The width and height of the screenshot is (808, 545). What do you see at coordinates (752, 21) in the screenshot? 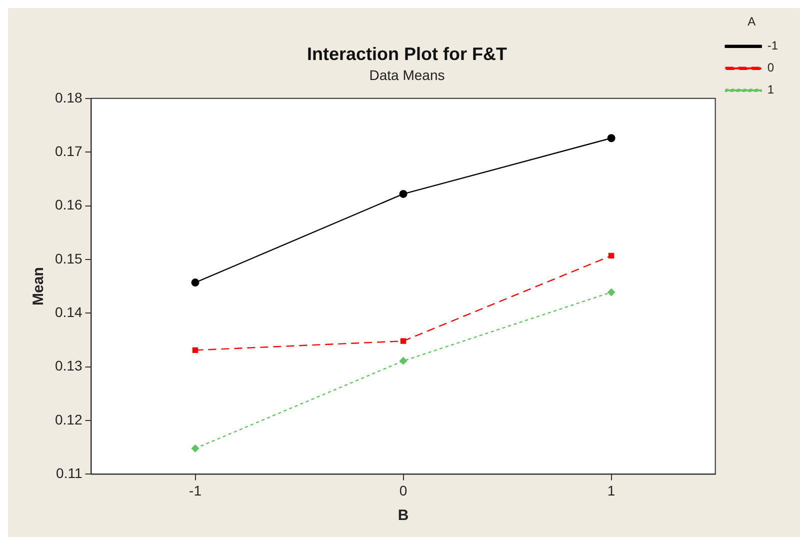
I see `legend-title: A` at bounding box center [752, 21].